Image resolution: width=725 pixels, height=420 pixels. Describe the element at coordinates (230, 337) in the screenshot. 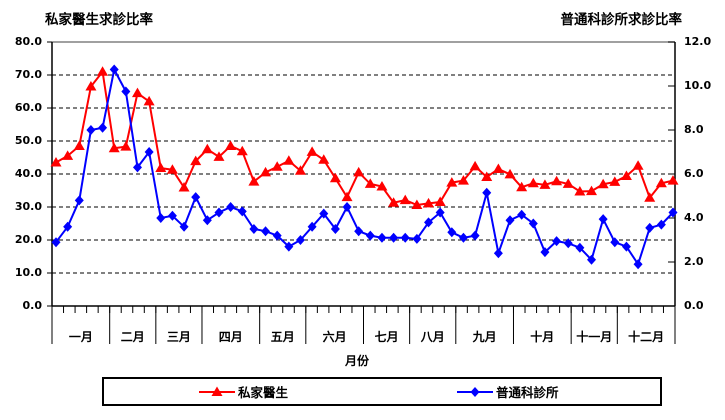

I see `month-label-4: 四月` at that location.